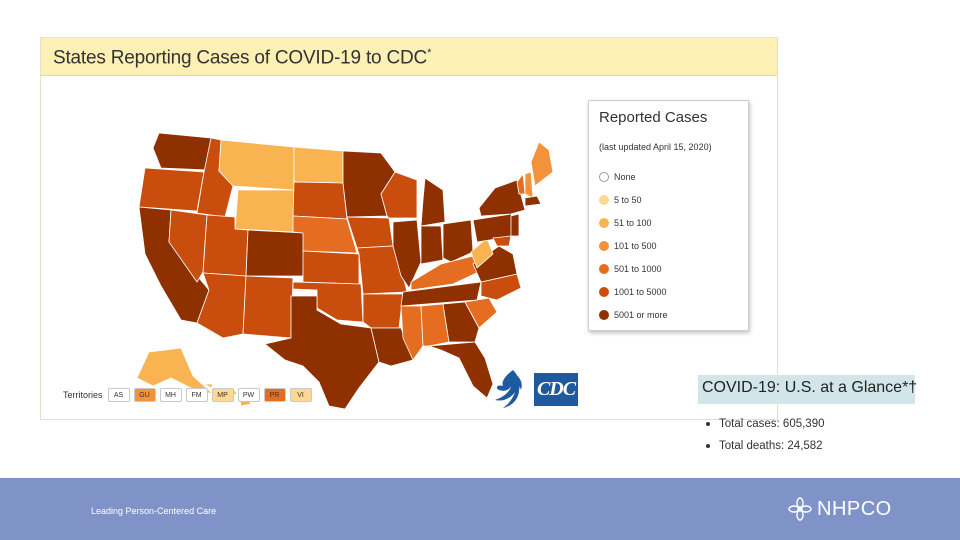 The height and width of the screenshot is (540, 960). I want to click on glance-title: COVID-19: U.S. at a Glance*†, so click(810, 387).